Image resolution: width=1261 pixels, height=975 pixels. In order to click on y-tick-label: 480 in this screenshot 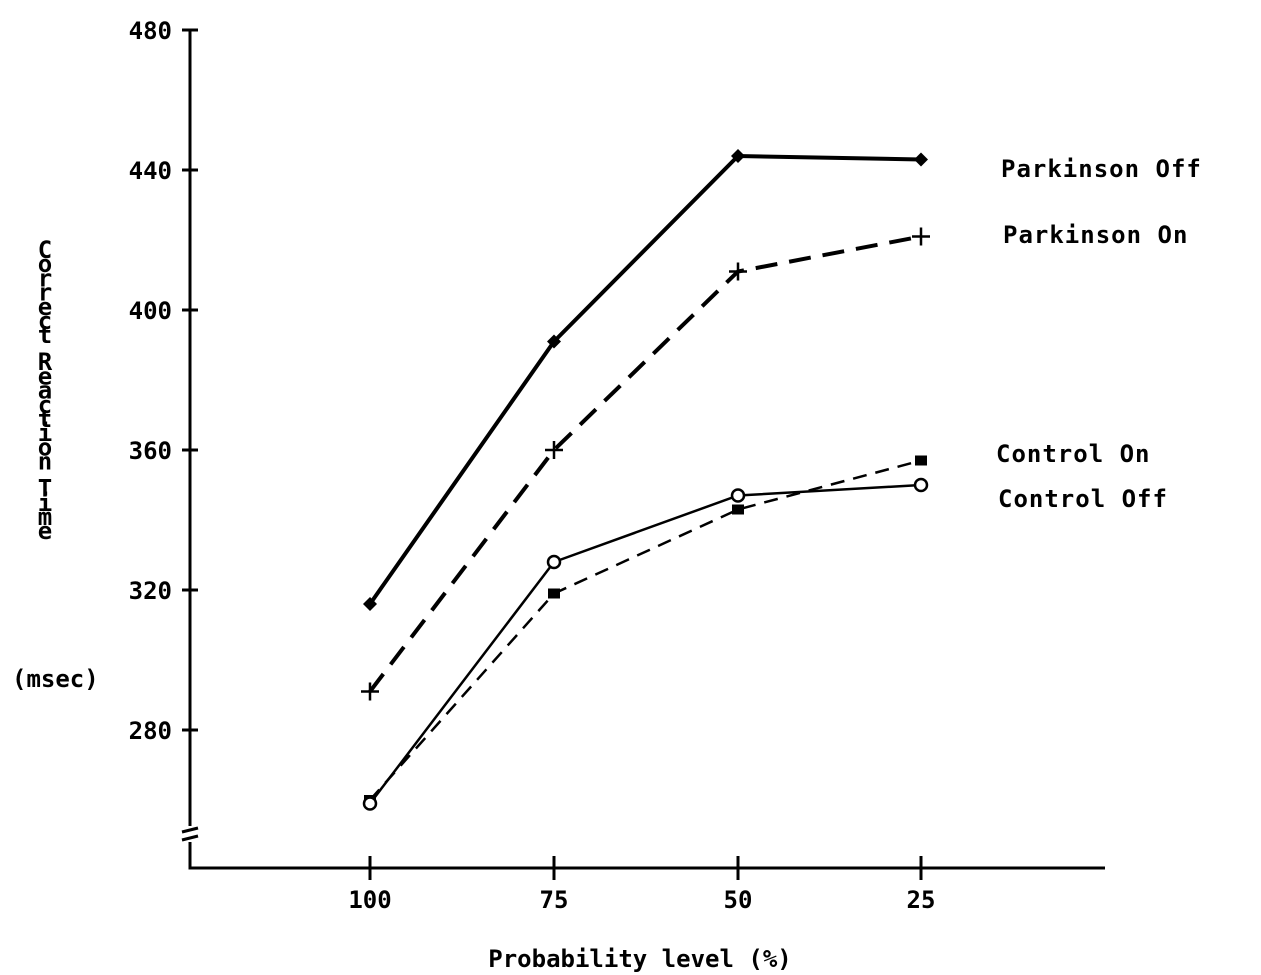, I will do `click(150, 31)`.